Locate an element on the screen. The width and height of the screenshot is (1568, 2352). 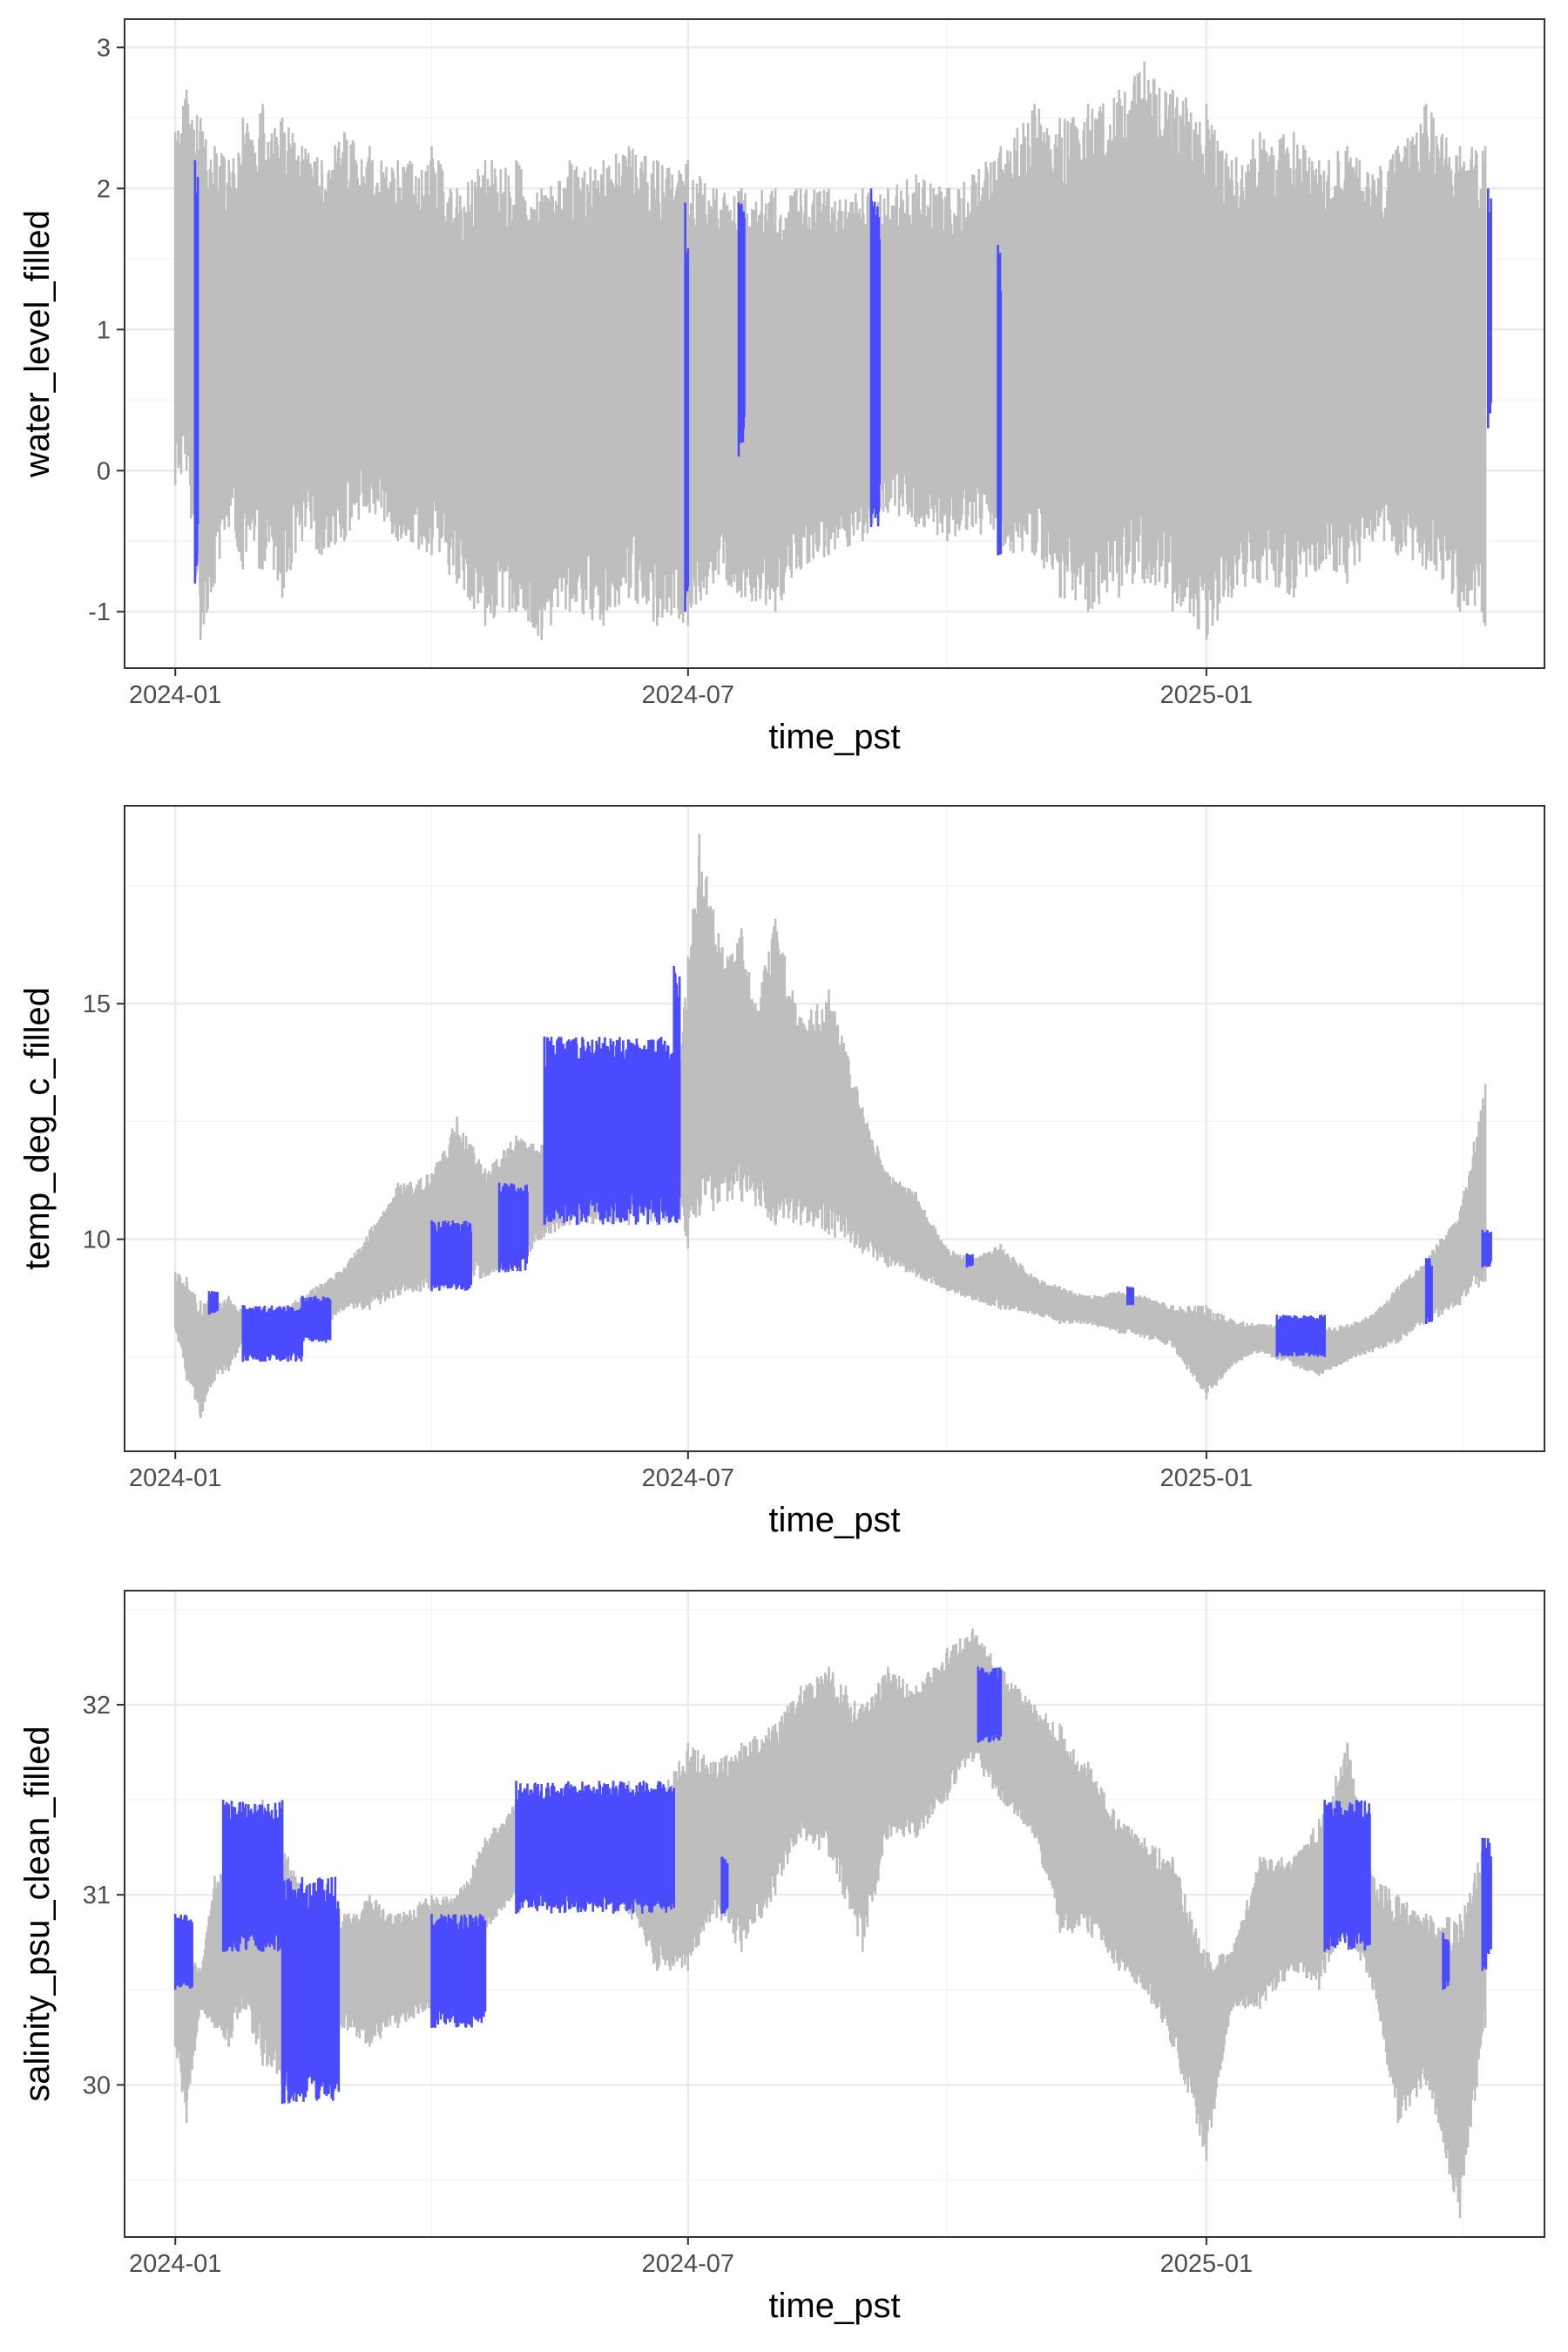
y-tick-label: 15 is located at coordinates (97, 1004).